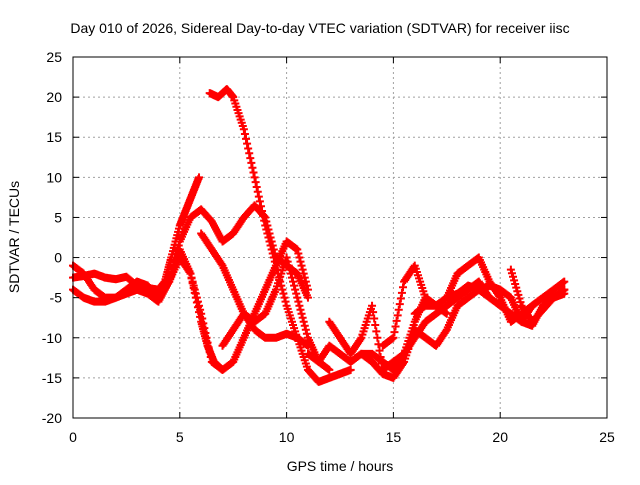 The height and width of the screenshot is (485, 640). I want to click on x-tick-label: 10, so click(287, 437).